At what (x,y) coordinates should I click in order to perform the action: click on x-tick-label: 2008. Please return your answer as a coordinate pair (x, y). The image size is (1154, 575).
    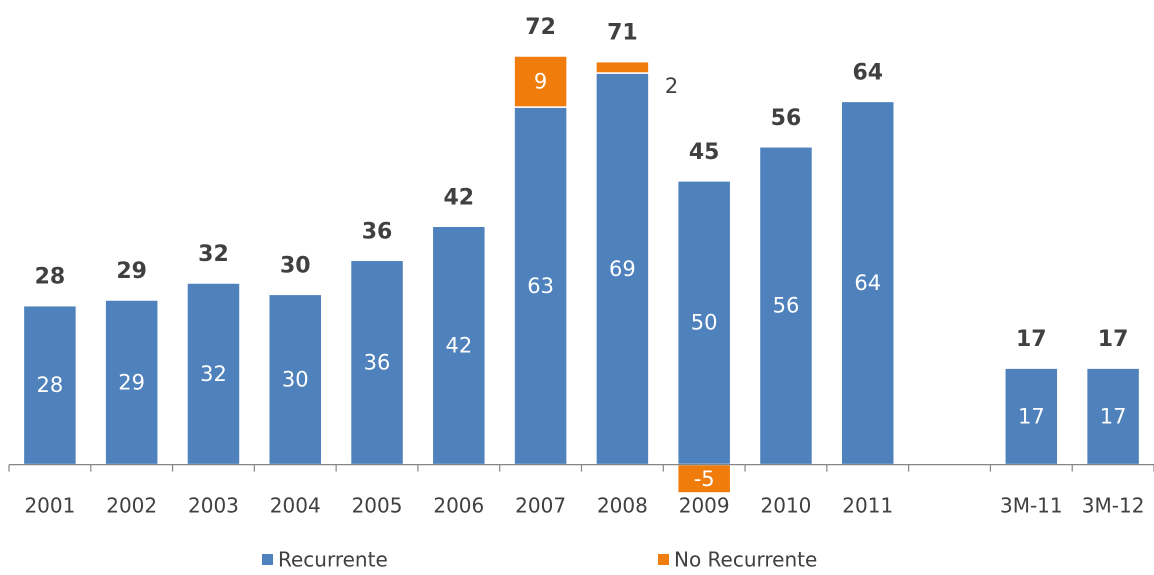
    Looking at the image, I should click on (622, 506).